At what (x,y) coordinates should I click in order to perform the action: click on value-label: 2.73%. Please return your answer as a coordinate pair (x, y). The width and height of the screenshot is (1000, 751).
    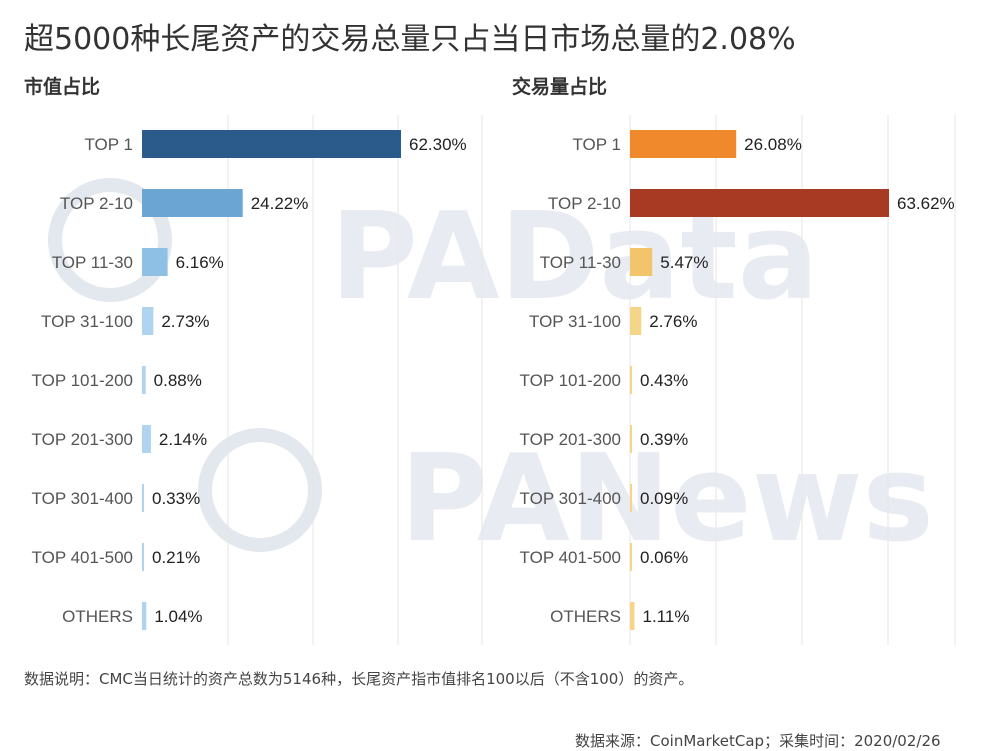
    Looking at the image, I should click on (185, 321).